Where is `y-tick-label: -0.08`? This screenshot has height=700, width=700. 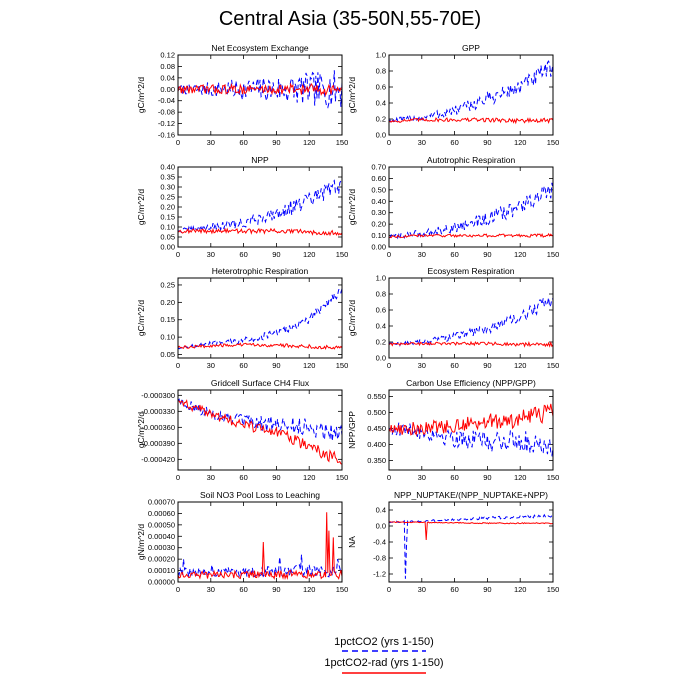 y-tick-label: -0.08 is located at coordinates (166, 112).